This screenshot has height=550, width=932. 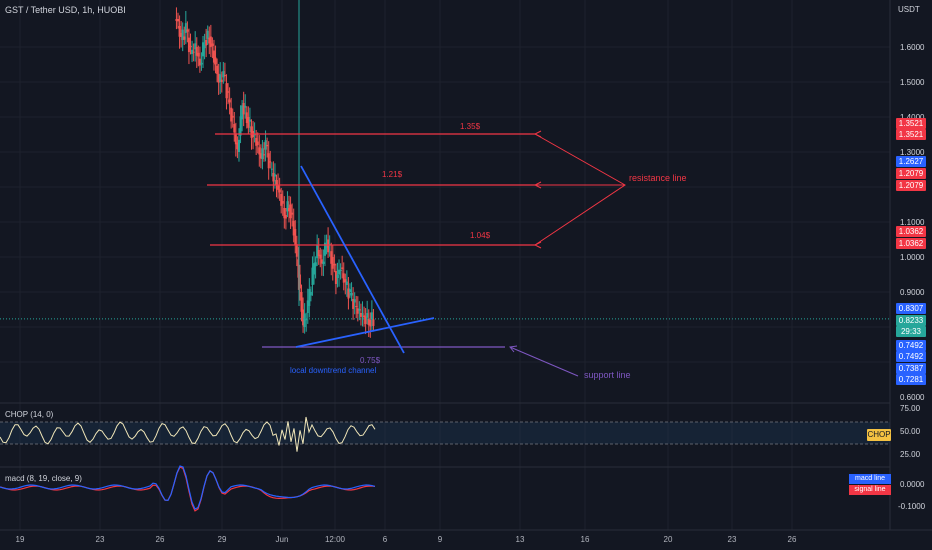 I want to click on date-axis-tick: 29, so click(x=222, y=539).